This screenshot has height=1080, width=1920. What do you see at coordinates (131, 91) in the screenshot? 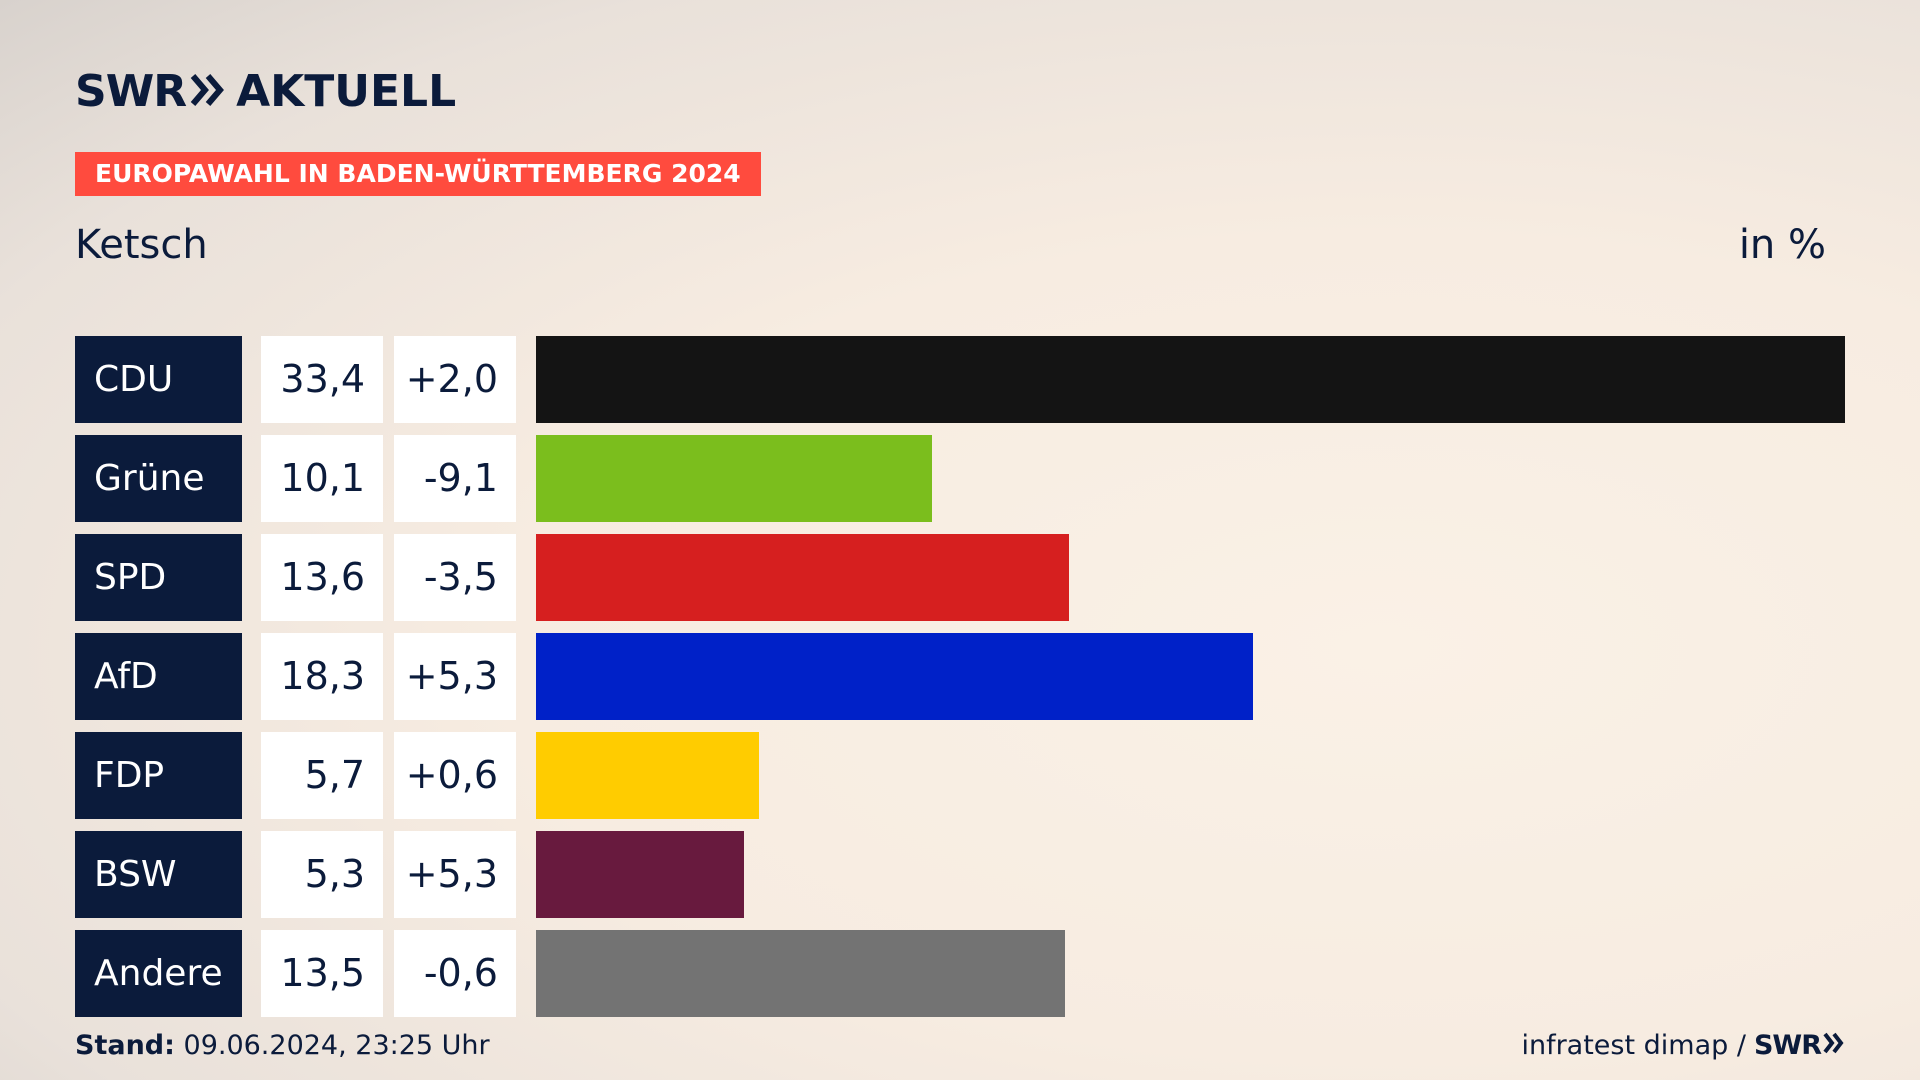
I see `brand-swr-text: SWR` at bounding box center [131, 91].